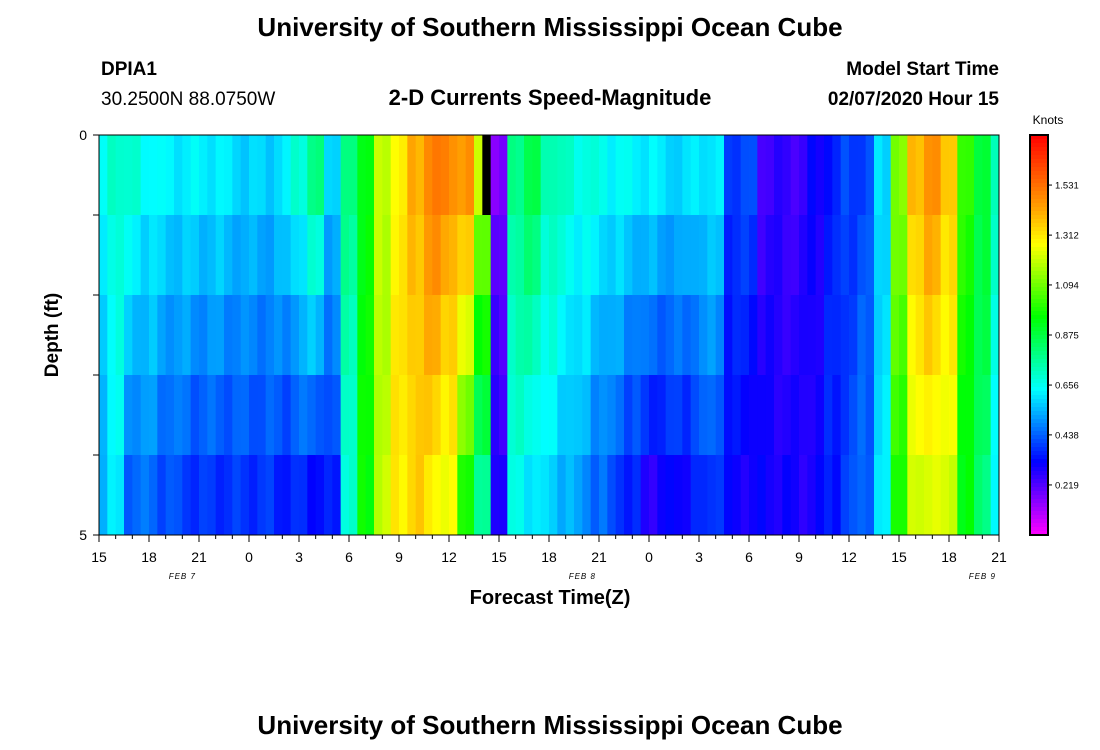 This screenshot has width=1100, height=750. Describe the element at coordinates (1067, 336) in the screenshot. I see `colorbar-tick-label: 0.875` at that location.